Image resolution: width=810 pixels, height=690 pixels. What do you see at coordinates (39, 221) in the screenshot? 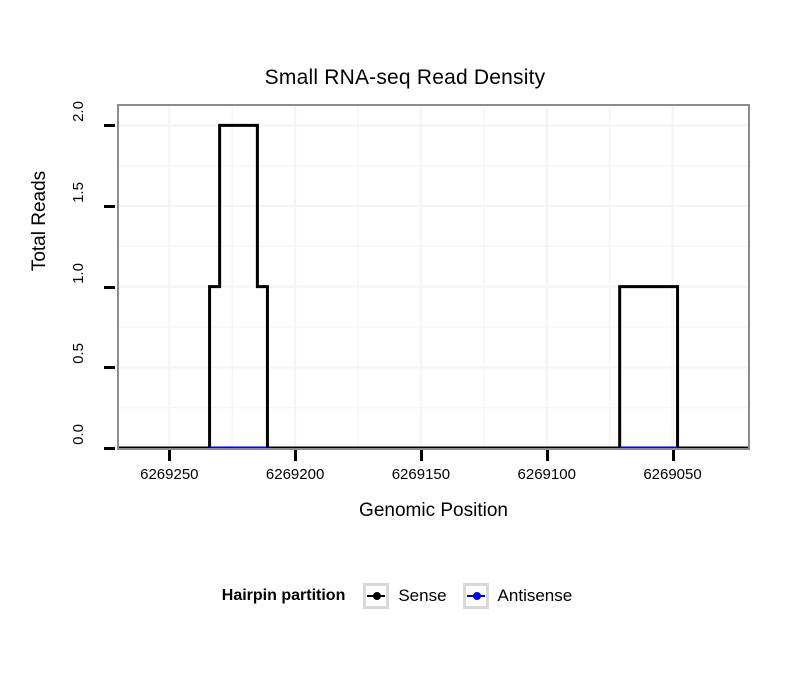
I see `y-axis-title: Total Reads` at bounding box center [39, 221].